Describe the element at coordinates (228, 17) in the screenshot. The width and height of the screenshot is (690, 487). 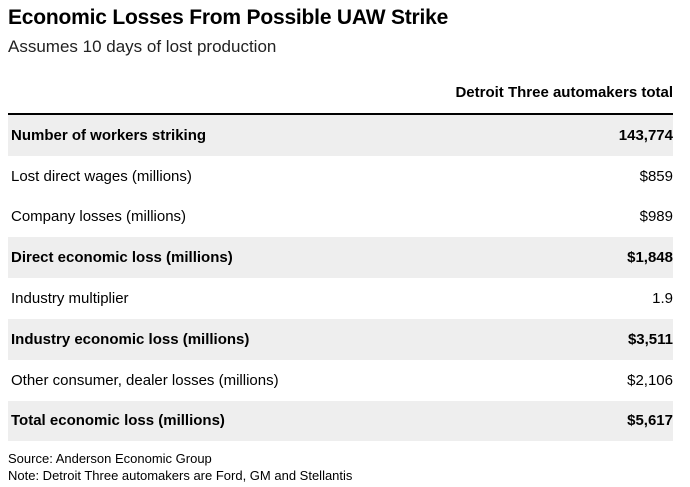
I see `chart-title: Economic Losses From Possible UAW Strike` at that location.